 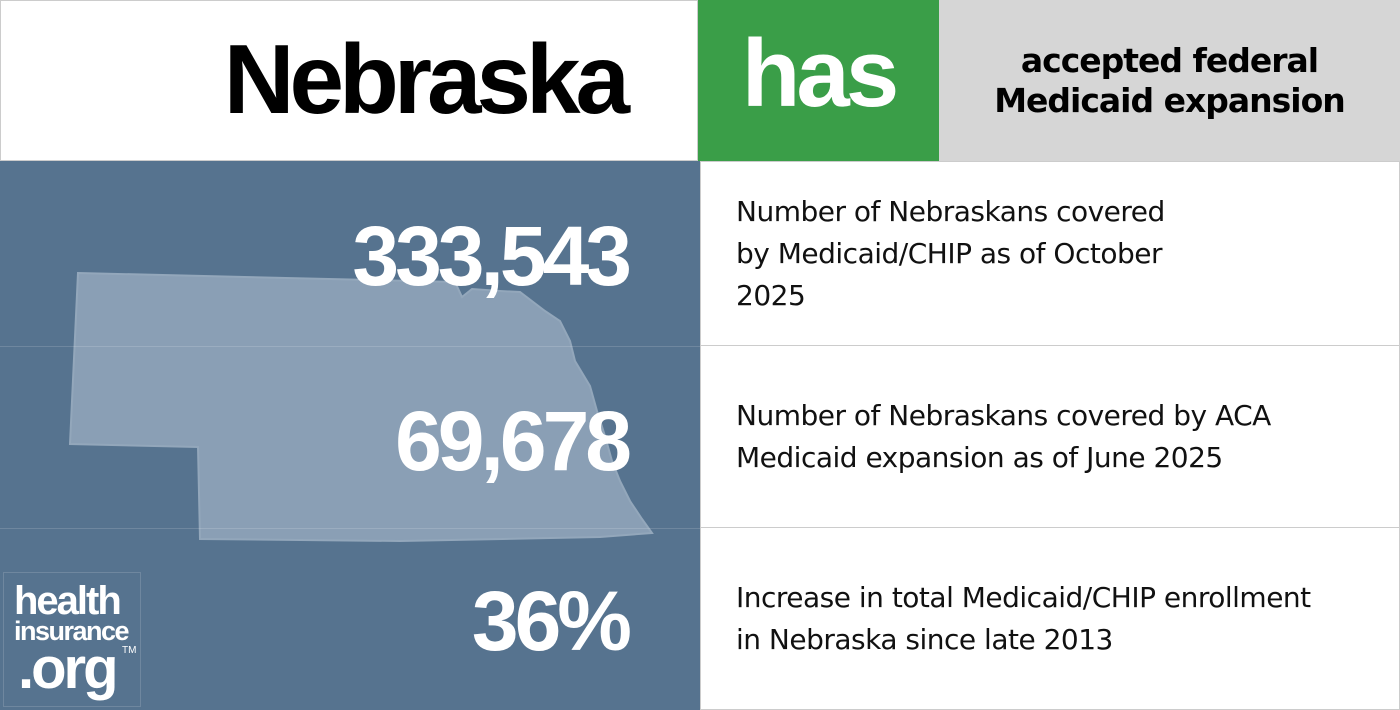 I want to click on logo-trademark: TM, so click(x=129, y=650).